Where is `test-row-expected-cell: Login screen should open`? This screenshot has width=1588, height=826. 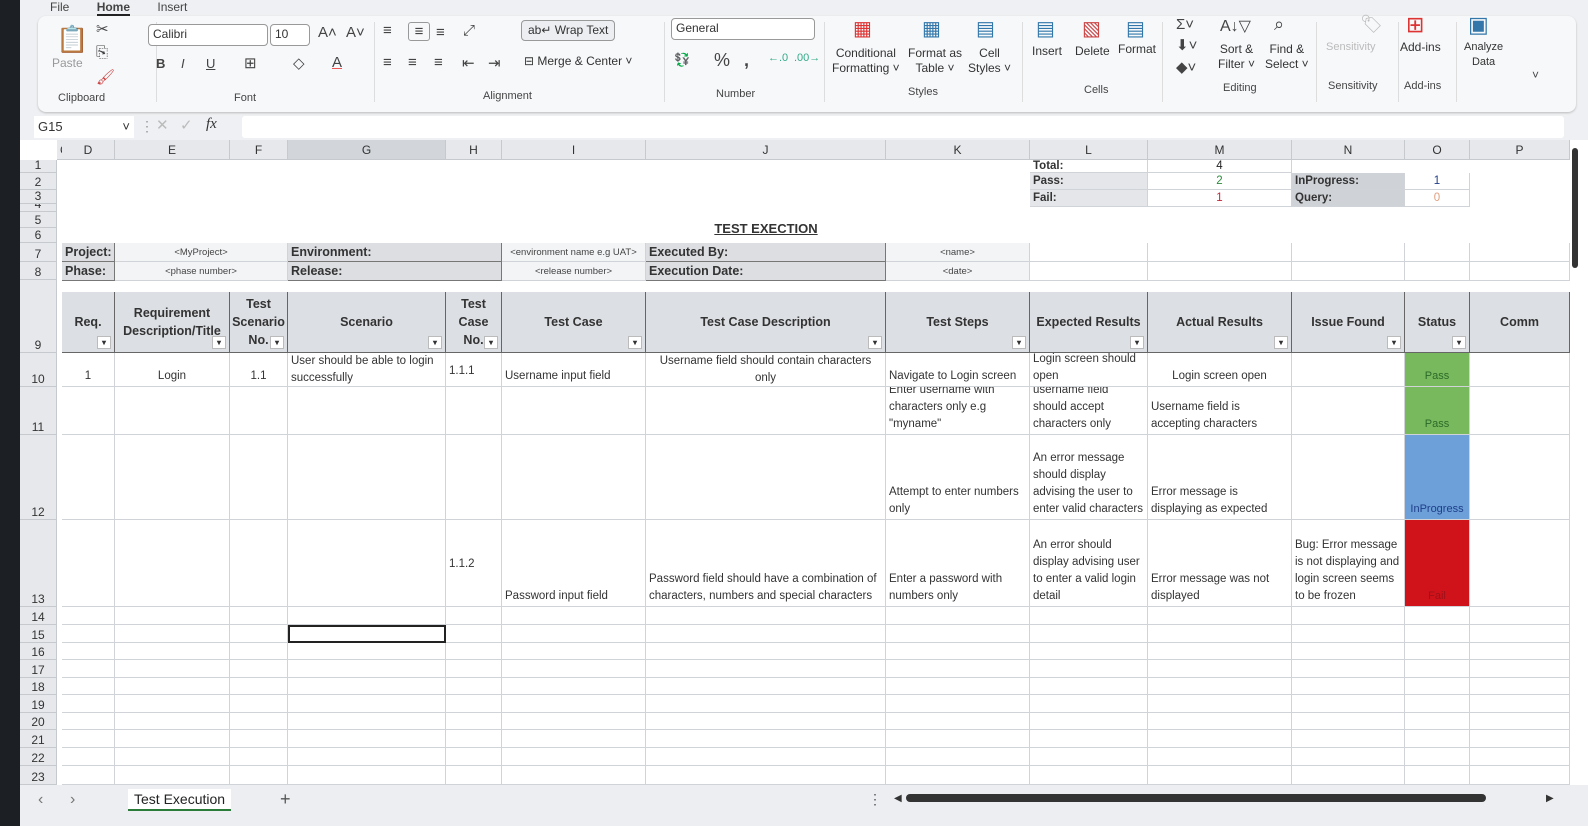
test-row-expected-cell: Login screen should open is located at coordinates (1089, 370).